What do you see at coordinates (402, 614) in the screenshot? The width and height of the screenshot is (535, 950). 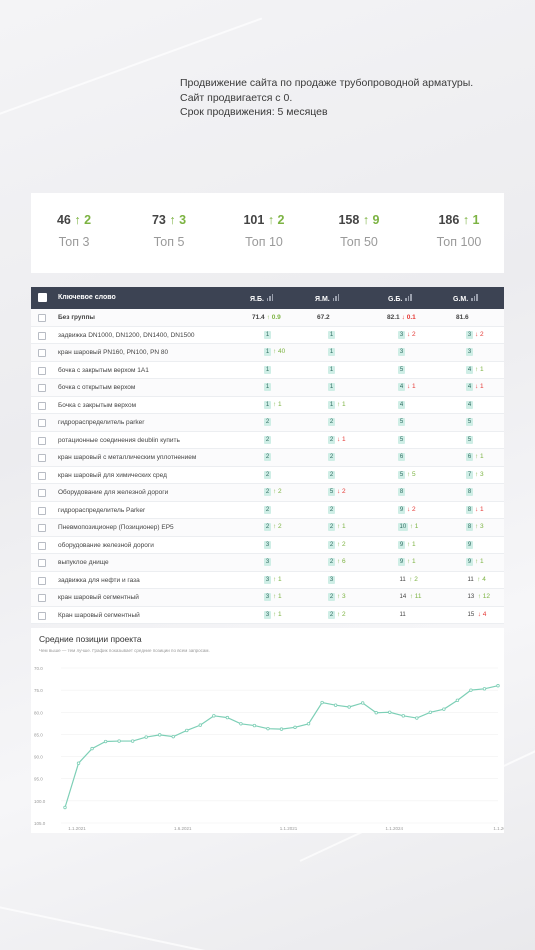 I see `position-badge: 11` at bounding box center [402, 614].